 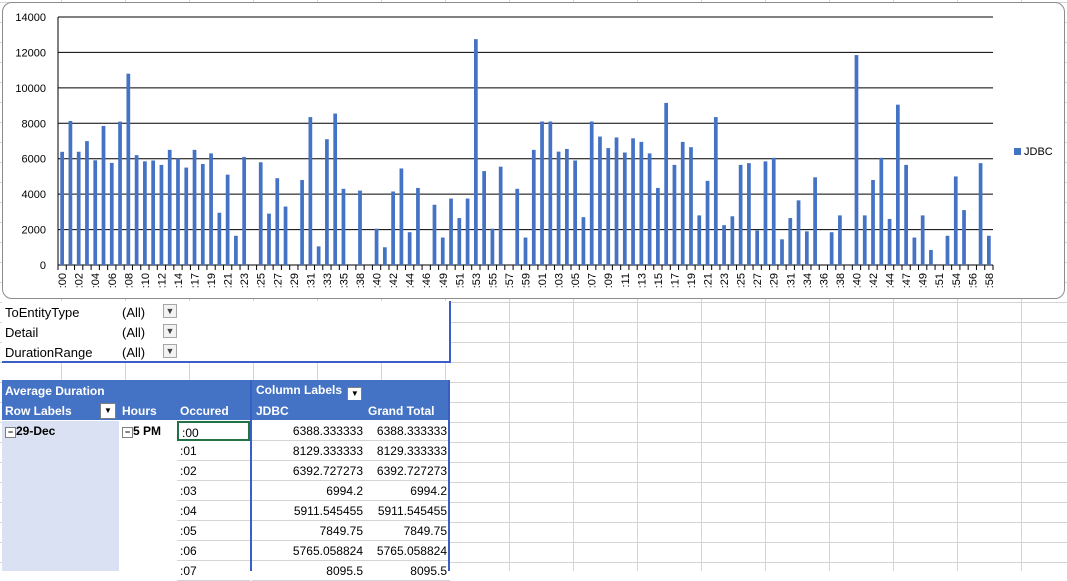 What do you see at coordinates (34, 160) in the screenshot?
I see `y-tick-label: 6000` at bounding box center [34, 160].